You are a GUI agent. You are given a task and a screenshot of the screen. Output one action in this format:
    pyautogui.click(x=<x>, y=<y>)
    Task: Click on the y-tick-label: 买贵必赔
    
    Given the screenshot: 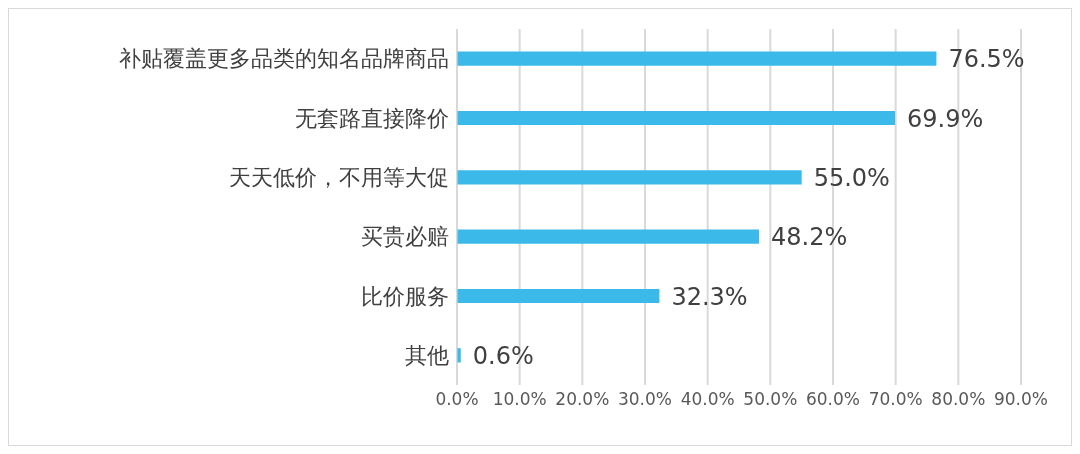 What is the action you would take?
    pyautogui.click(x=405, y=237)
    